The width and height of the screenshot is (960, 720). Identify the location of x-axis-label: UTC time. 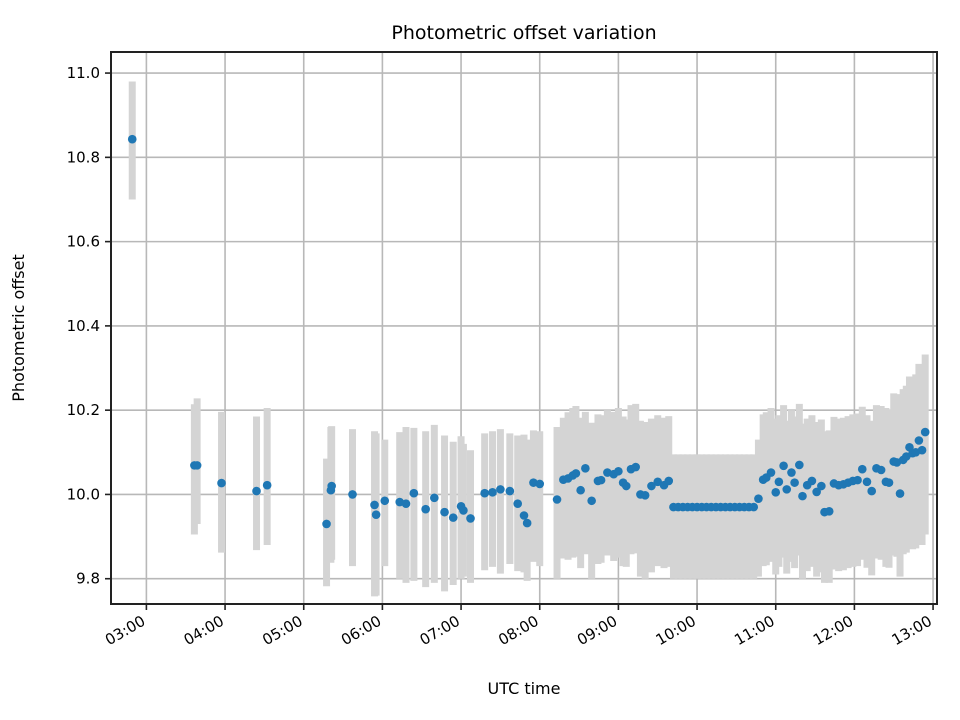
(524, 688).